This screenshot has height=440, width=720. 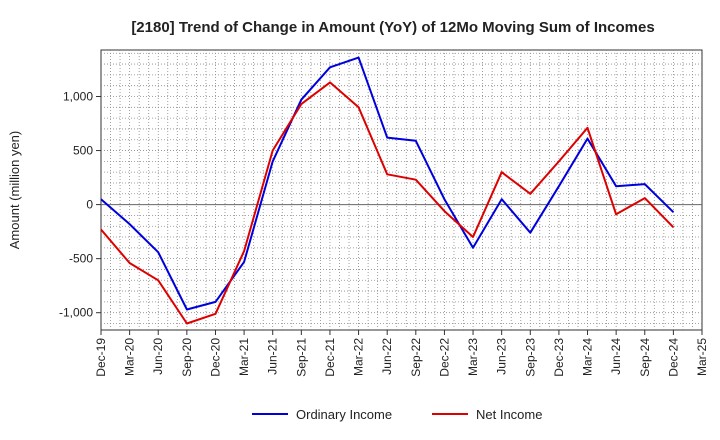 I want to click on x-tick-label: Jun-24, so click(x=616, y=356).